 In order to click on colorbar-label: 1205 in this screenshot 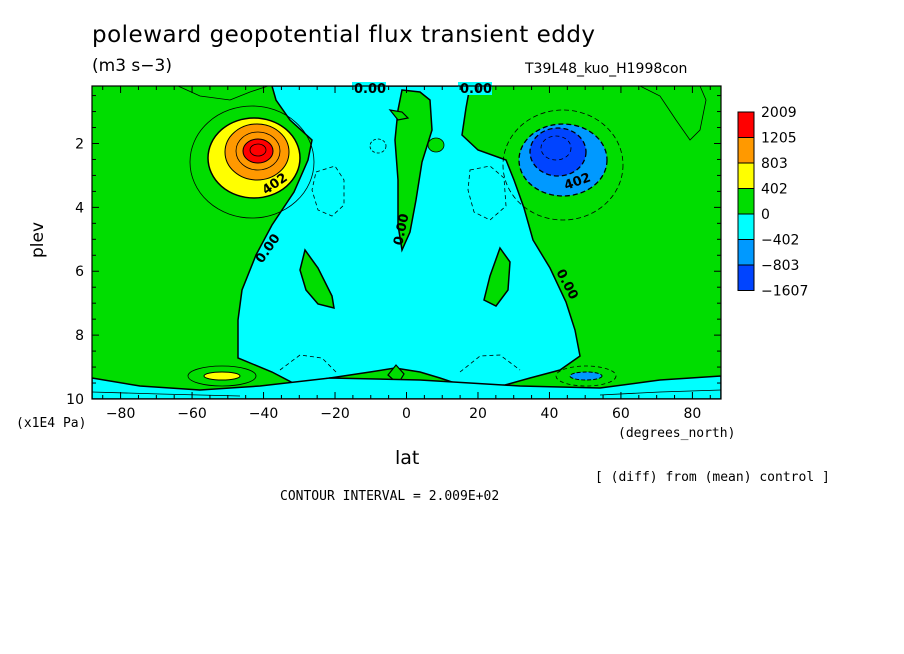, I will do `click(779, 139)`.